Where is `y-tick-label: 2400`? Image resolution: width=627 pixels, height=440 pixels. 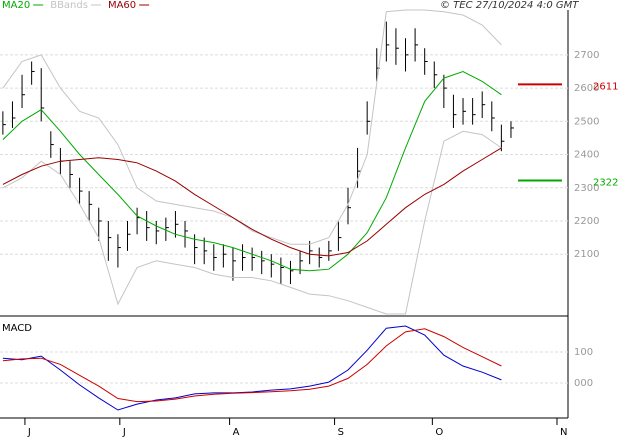 y-tick-label: 2400 is located at coordinates (586, 155).